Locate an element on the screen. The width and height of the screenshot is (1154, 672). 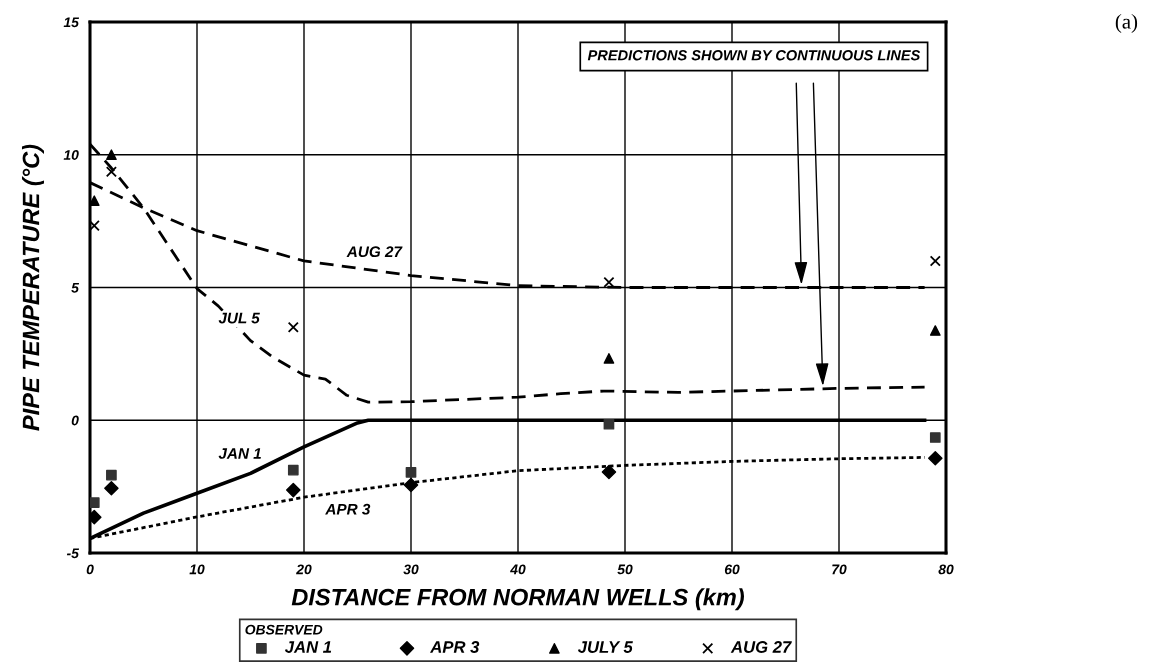
series-label: APR 3 is located at coordinates (348, 509).